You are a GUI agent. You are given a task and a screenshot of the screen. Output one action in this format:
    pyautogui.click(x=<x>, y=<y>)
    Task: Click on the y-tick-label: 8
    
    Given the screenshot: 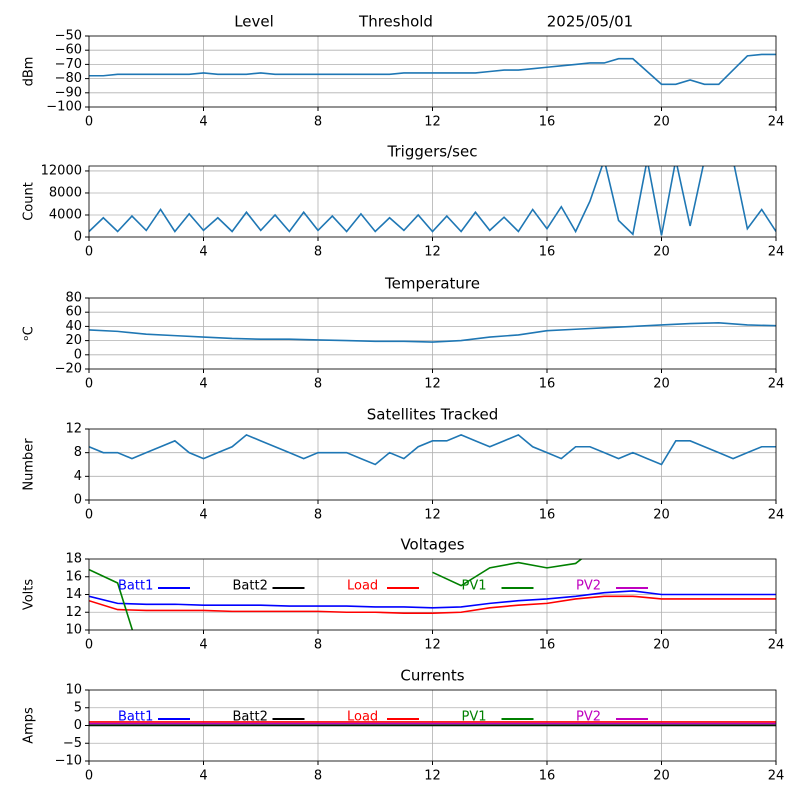 What is the action you would take?
    pyautogui.click(x=78, y=452)
    